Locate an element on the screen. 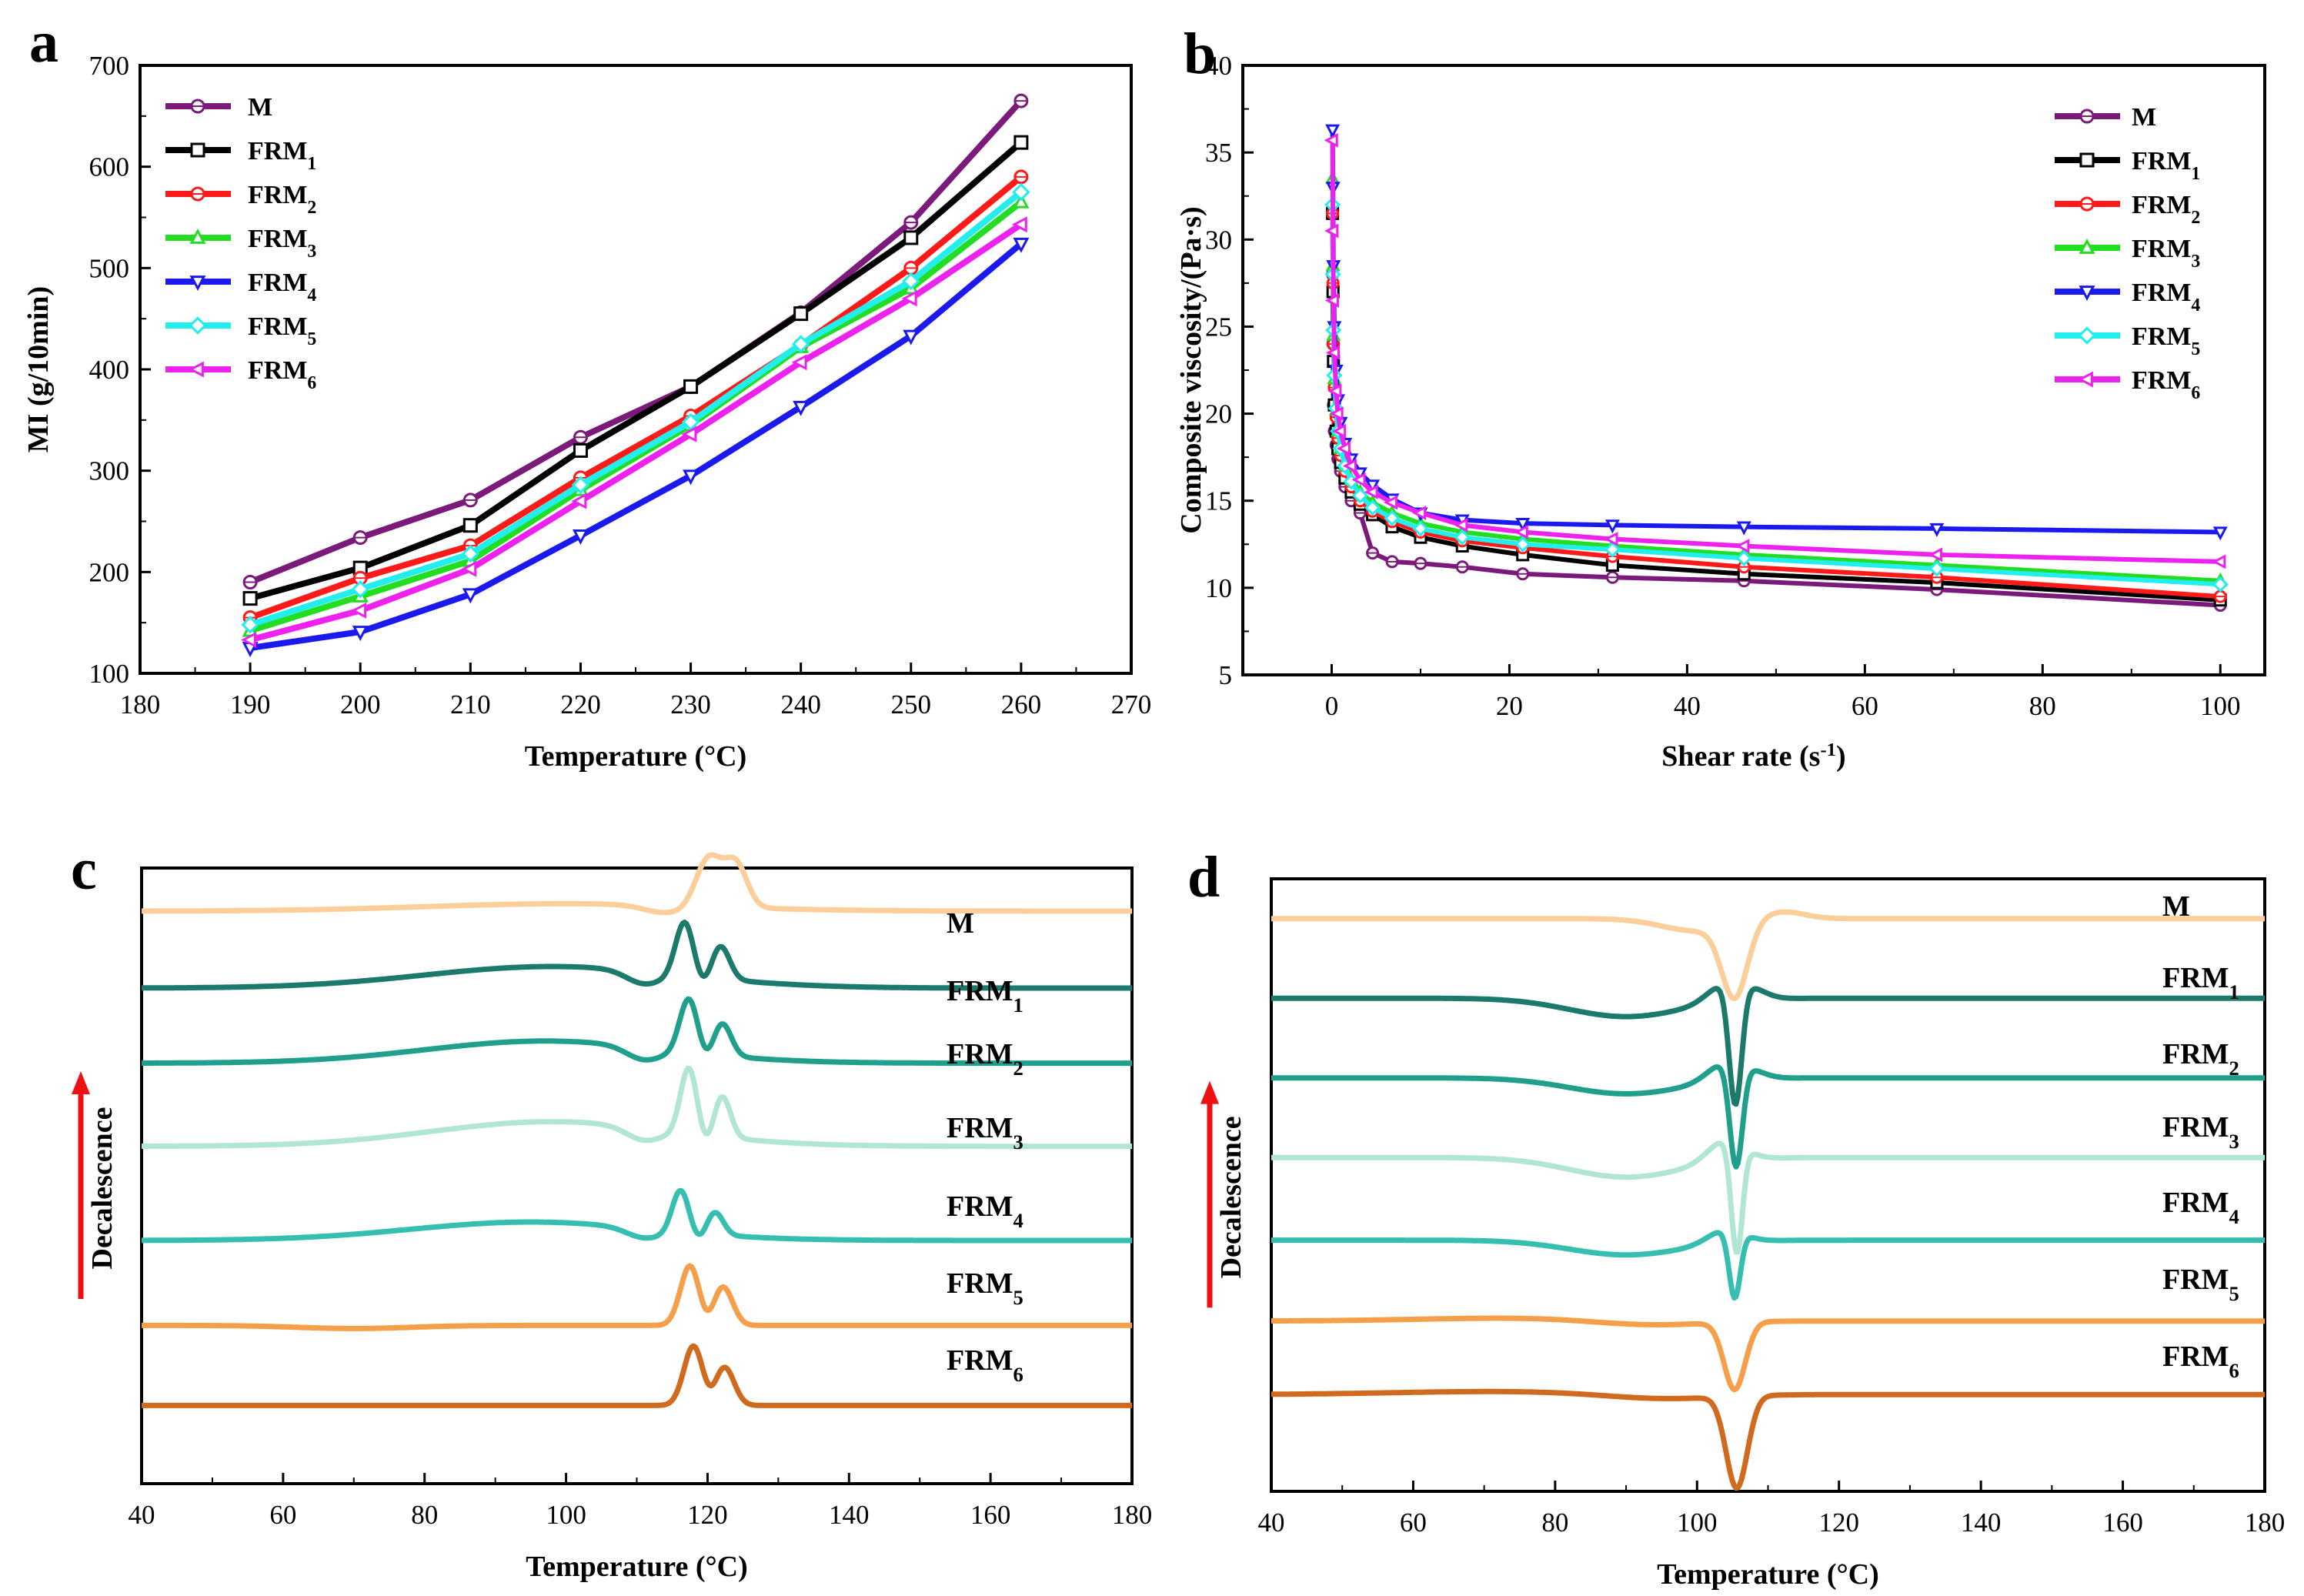 This screenshot has width=2304, height=1596. a-legend-label-2: FRM2 is located at coordinates (282, 199).